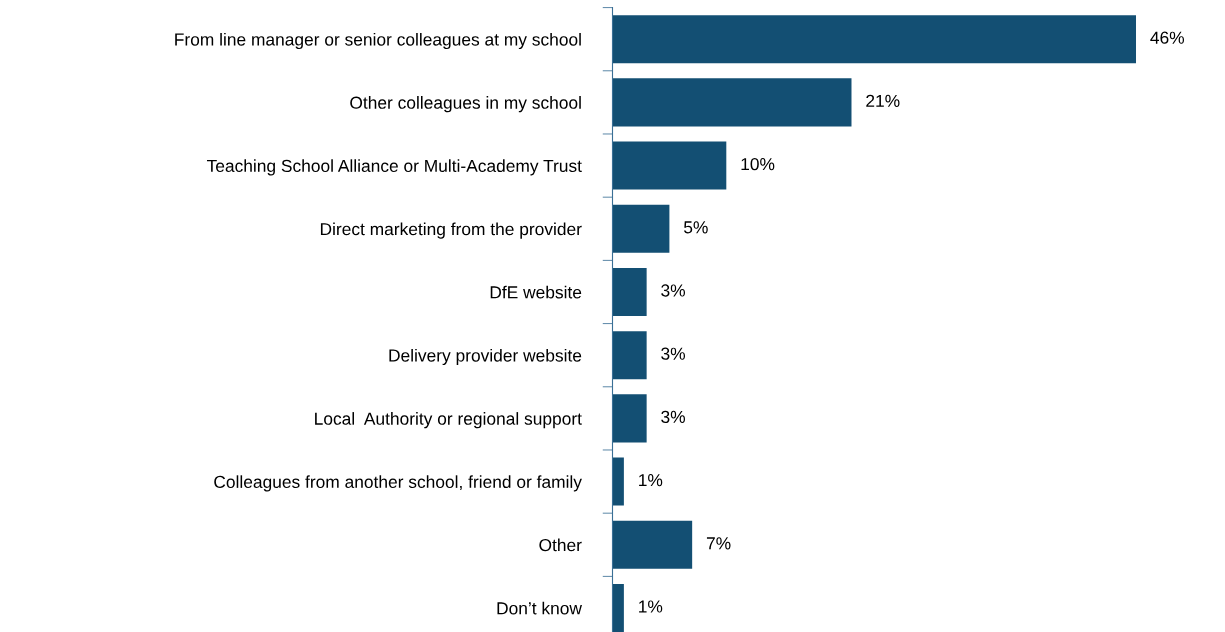 The width and height of the screenshot is (1225, 632). Describe the element at coordinates (539, 608) in the screenshot. I see `y-tick-label: Don’t know` at that location.